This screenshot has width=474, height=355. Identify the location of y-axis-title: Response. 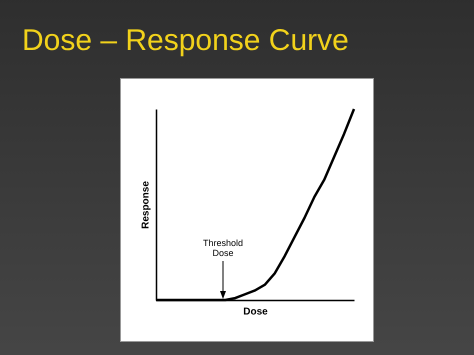
(146, 204).